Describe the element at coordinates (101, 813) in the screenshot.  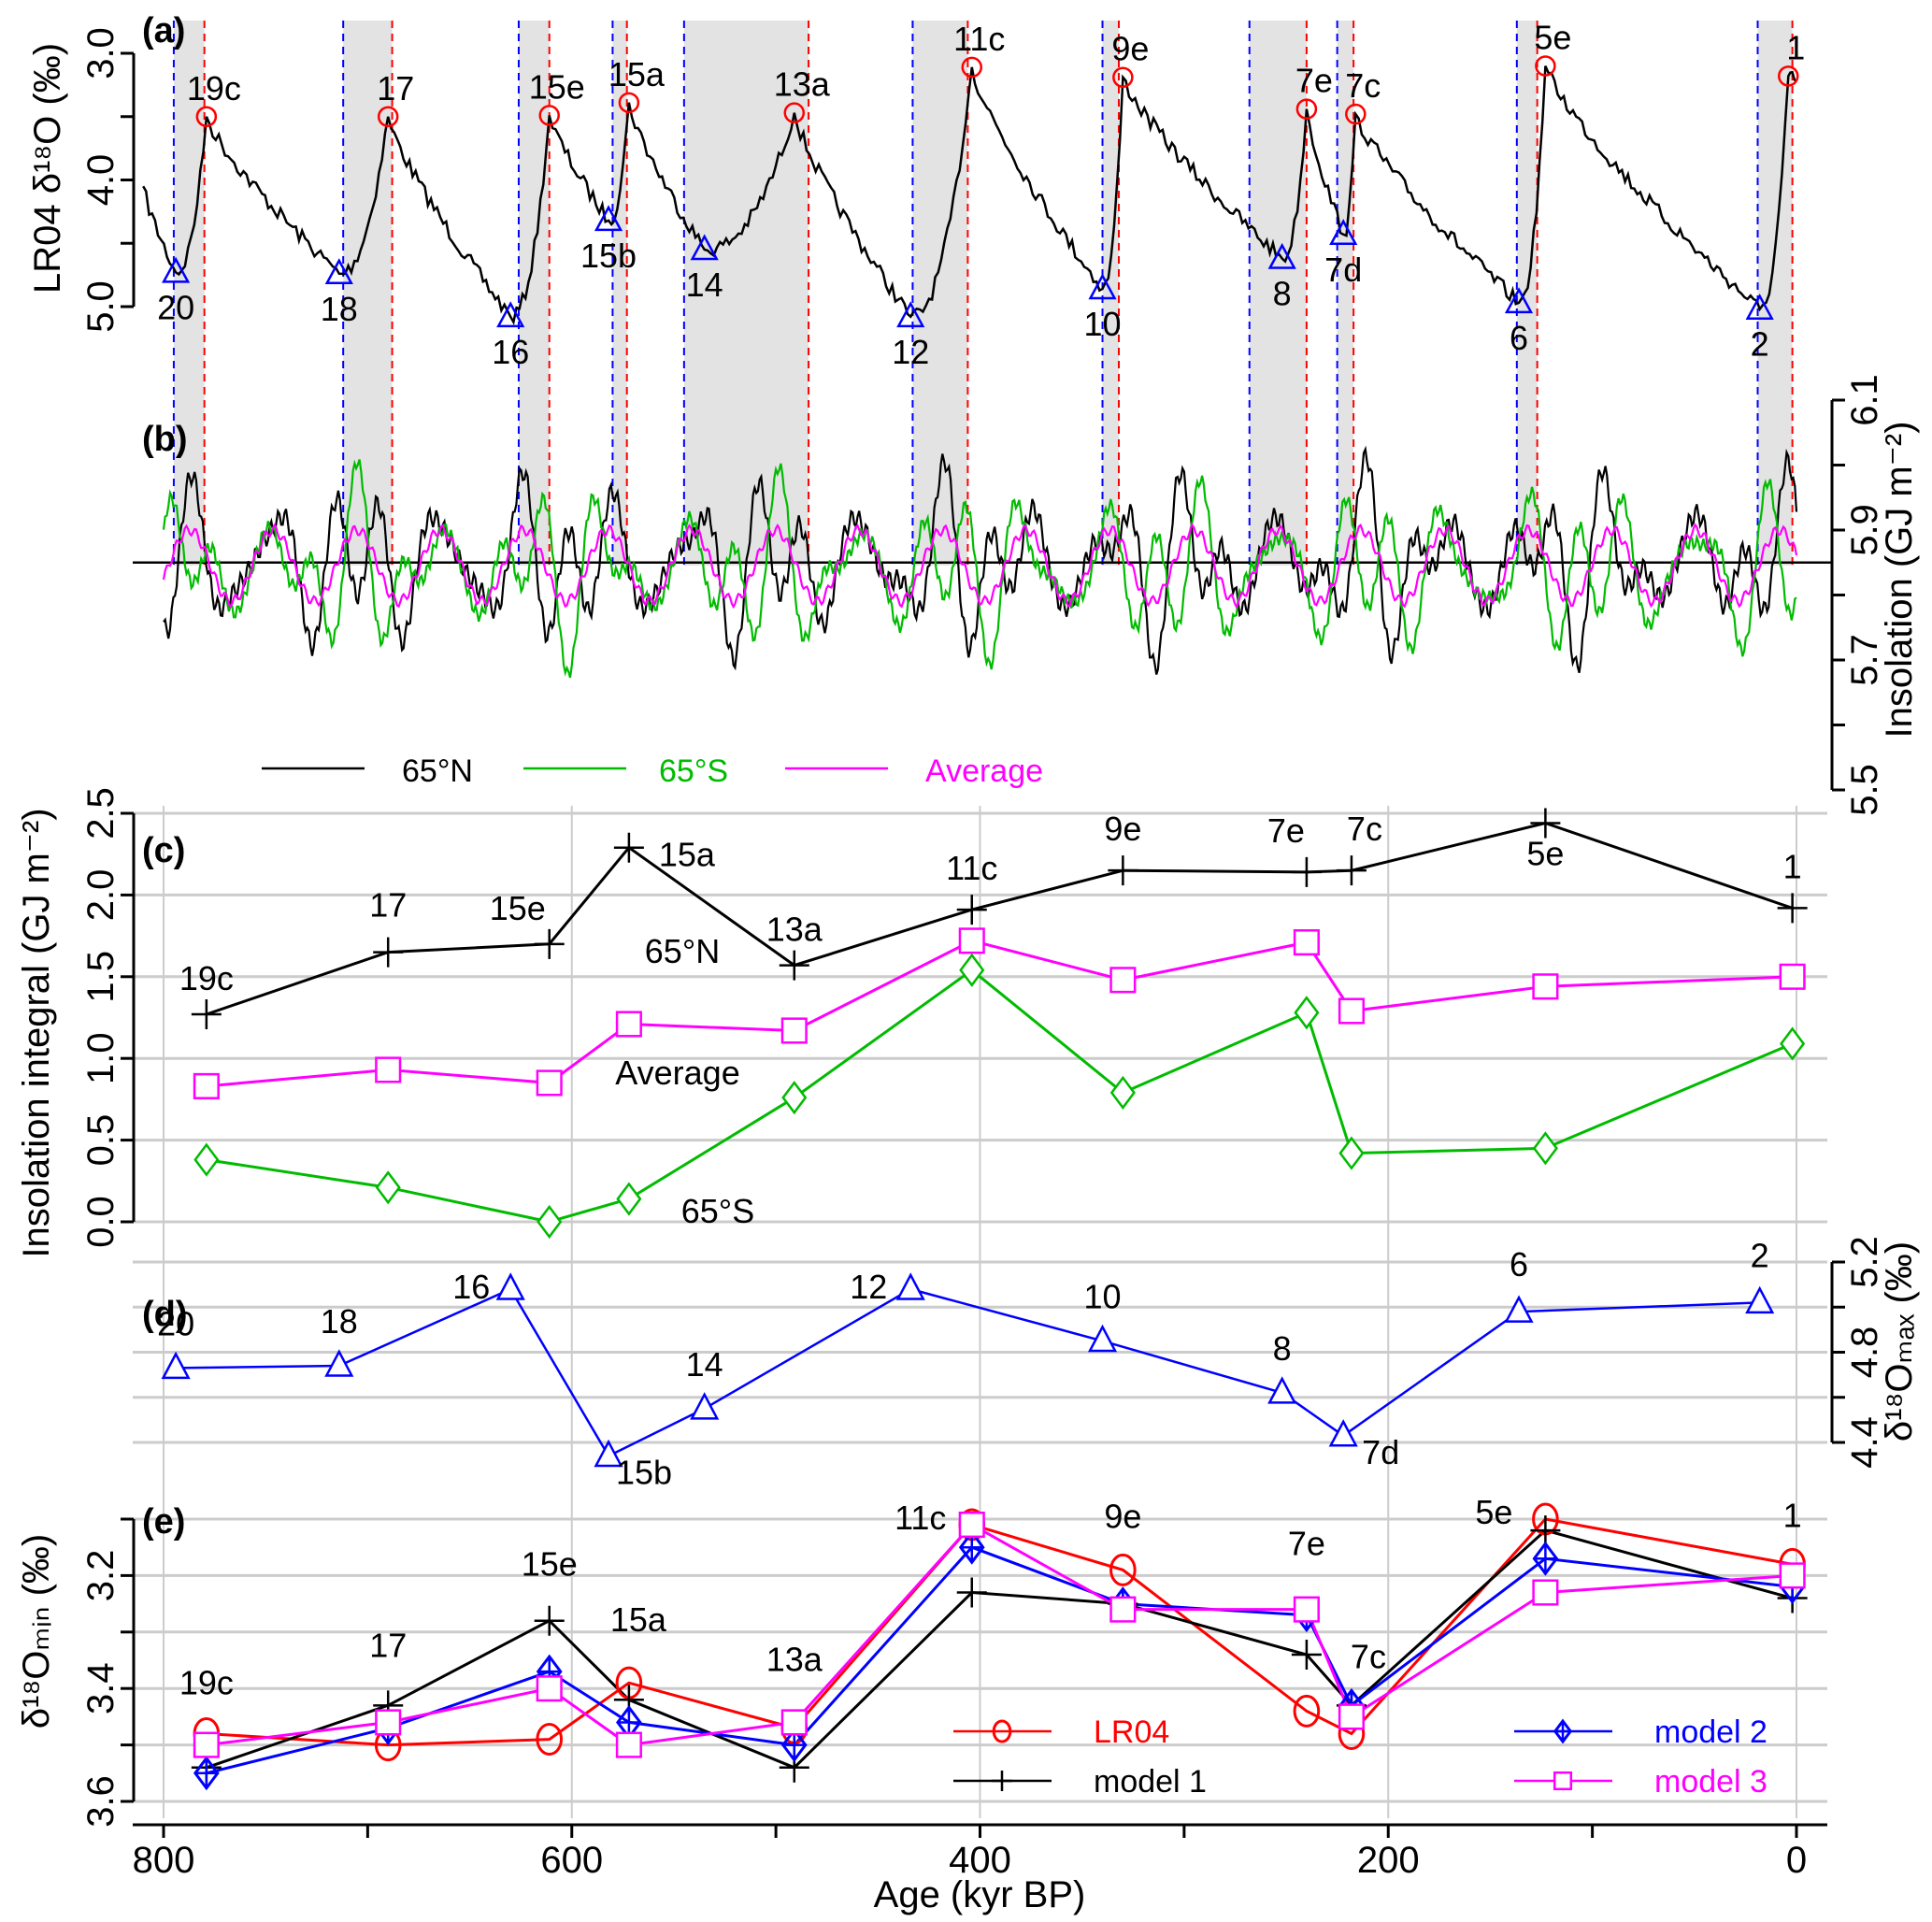
I see `tick-label: 2.5` at that location.